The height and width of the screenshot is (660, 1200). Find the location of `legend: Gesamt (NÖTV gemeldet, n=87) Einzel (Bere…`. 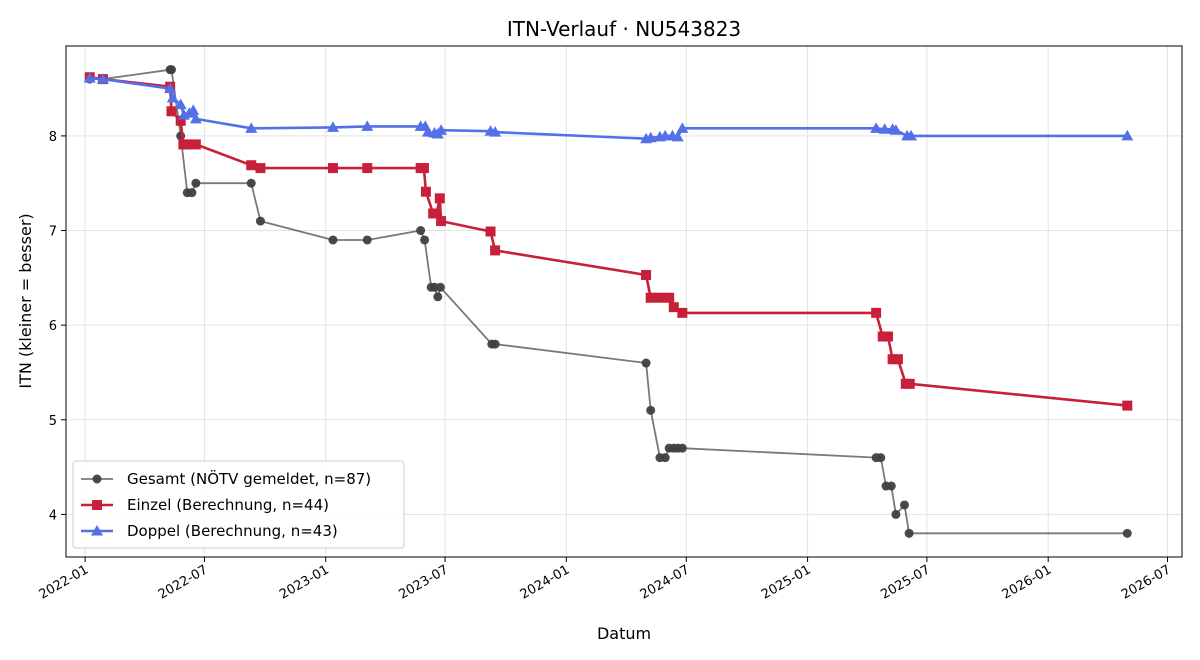

legend: Gesamt (NÖTV gemeldet, n=87) Einzel (Bere… is located at coordinates (238, 504).